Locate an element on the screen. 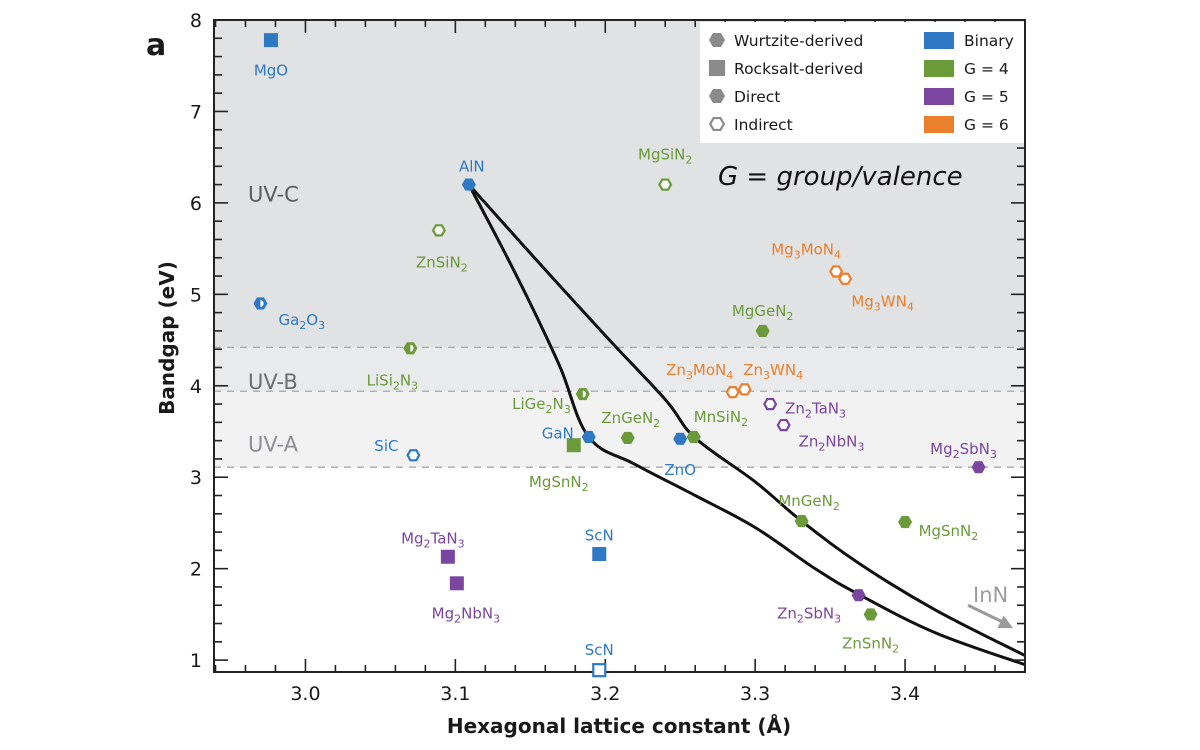 The image size is (1200, 750). label-text: ZnSnN is located at coordinates (867, 644).